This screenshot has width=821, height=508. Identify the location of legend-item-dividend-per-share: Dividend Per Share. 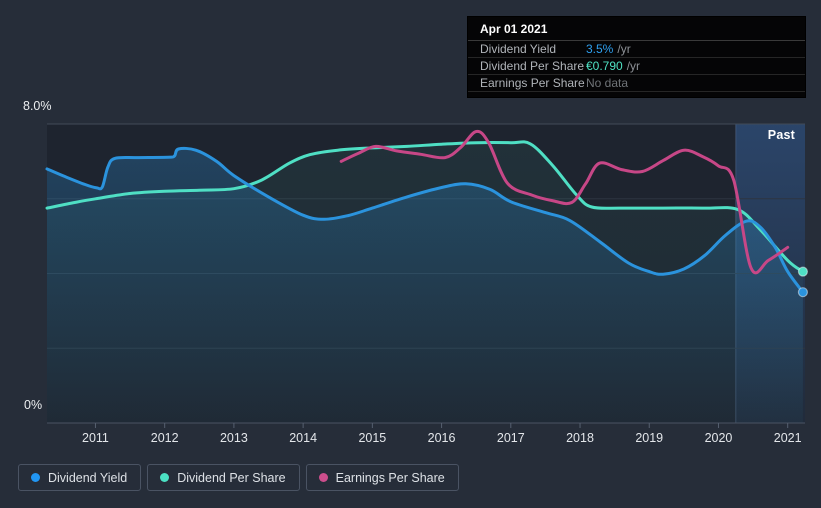
(223, 477).